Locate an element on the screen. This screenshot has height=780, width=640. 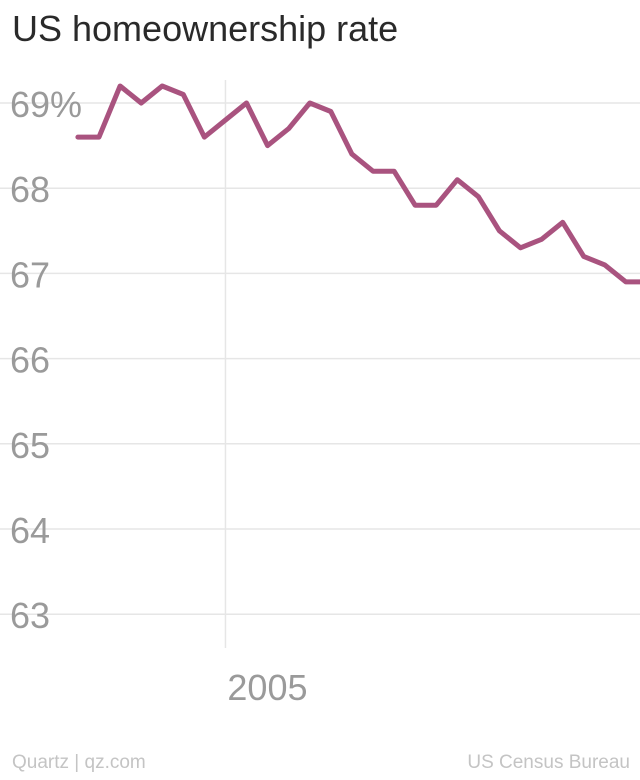
y-tick-label: 66 is located at coordinates (30, 360).